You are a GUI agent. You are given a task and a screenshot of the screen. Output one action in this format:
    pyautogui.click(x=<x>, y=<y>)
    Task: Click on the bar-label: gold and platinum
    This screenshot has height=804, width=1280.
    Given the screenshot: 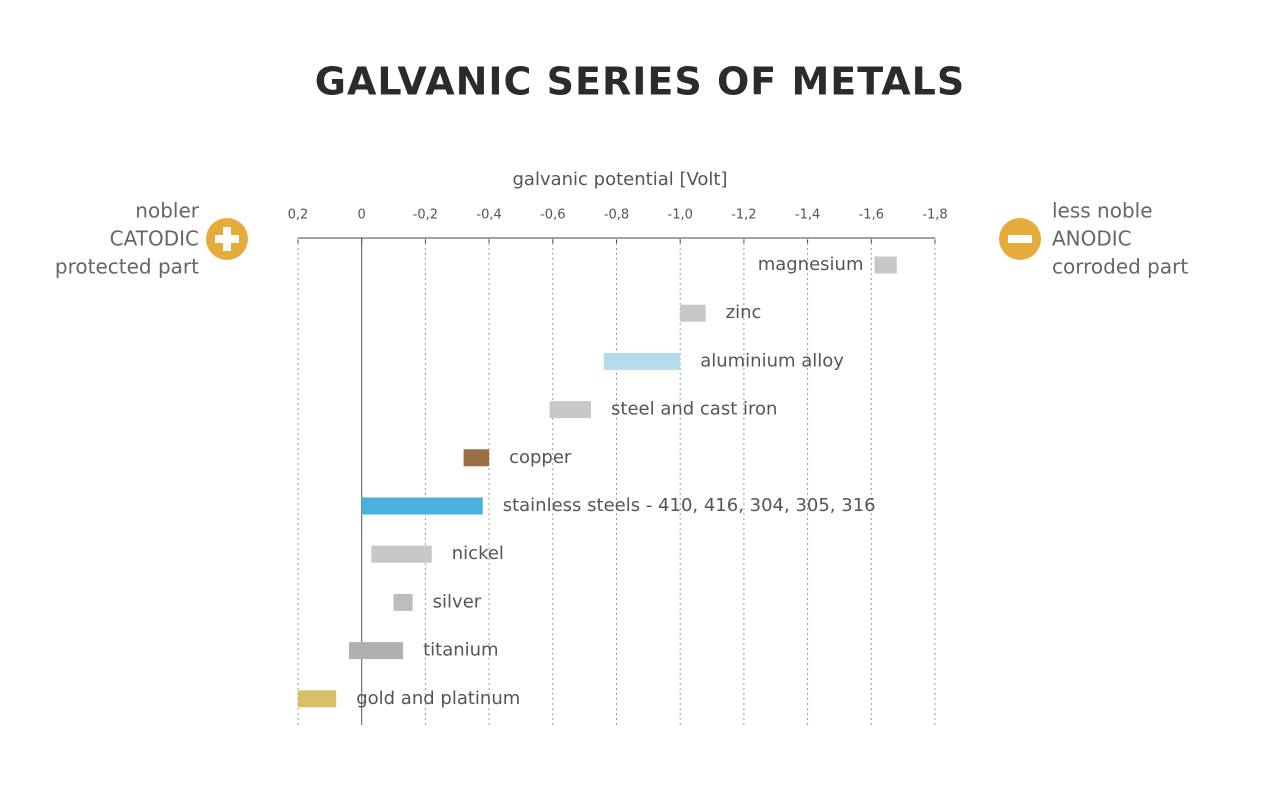 What is the action you would take?
    pyautogui.click(x=438, y=698)
    